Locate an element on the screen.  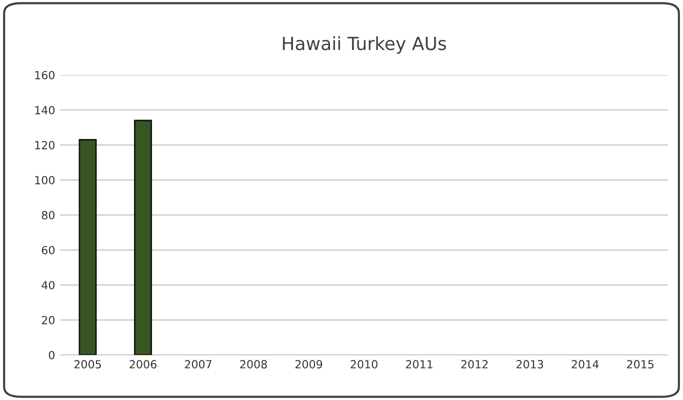
x-tick-label: 2012 is located at coordinates (474, 364).